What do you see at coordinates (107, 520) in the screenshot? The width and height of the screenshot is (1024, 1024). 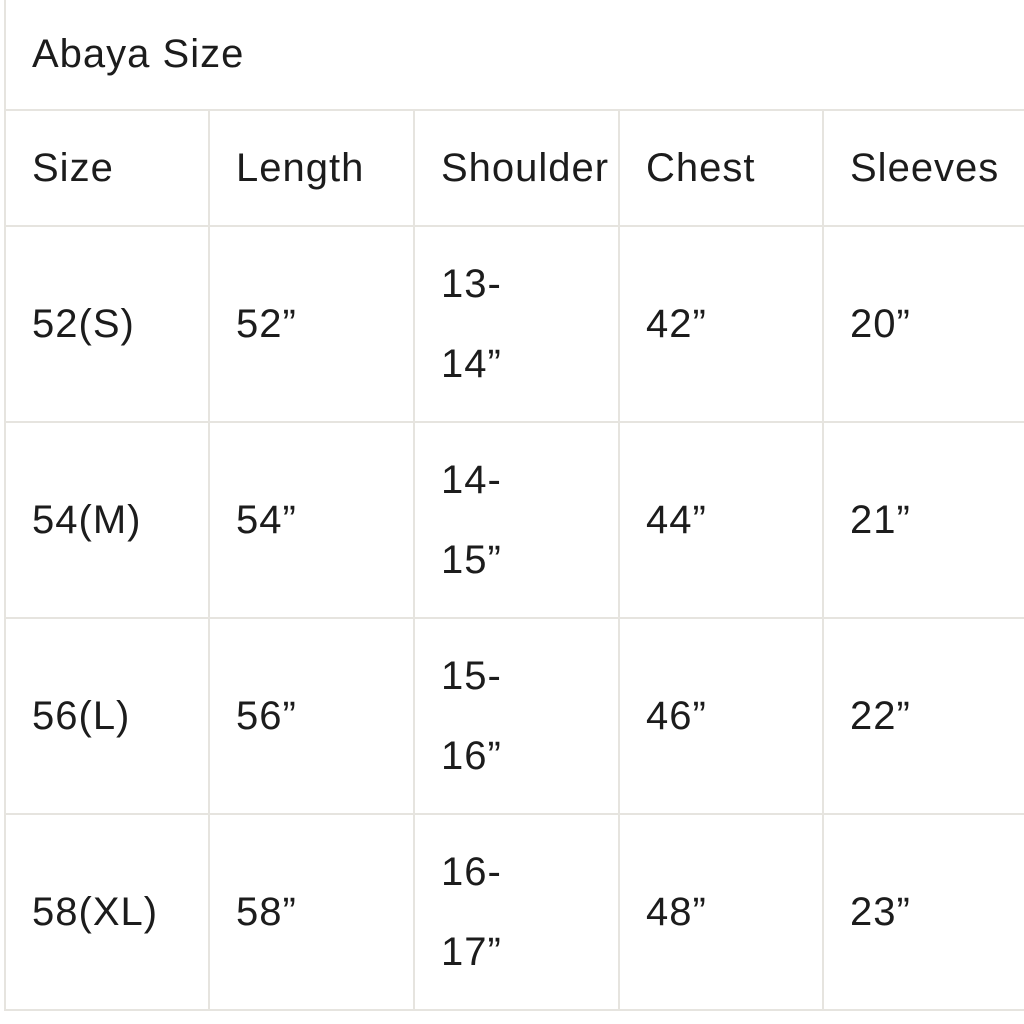 I see `cell-size: 54(M)` at bounding box center [107, 520].